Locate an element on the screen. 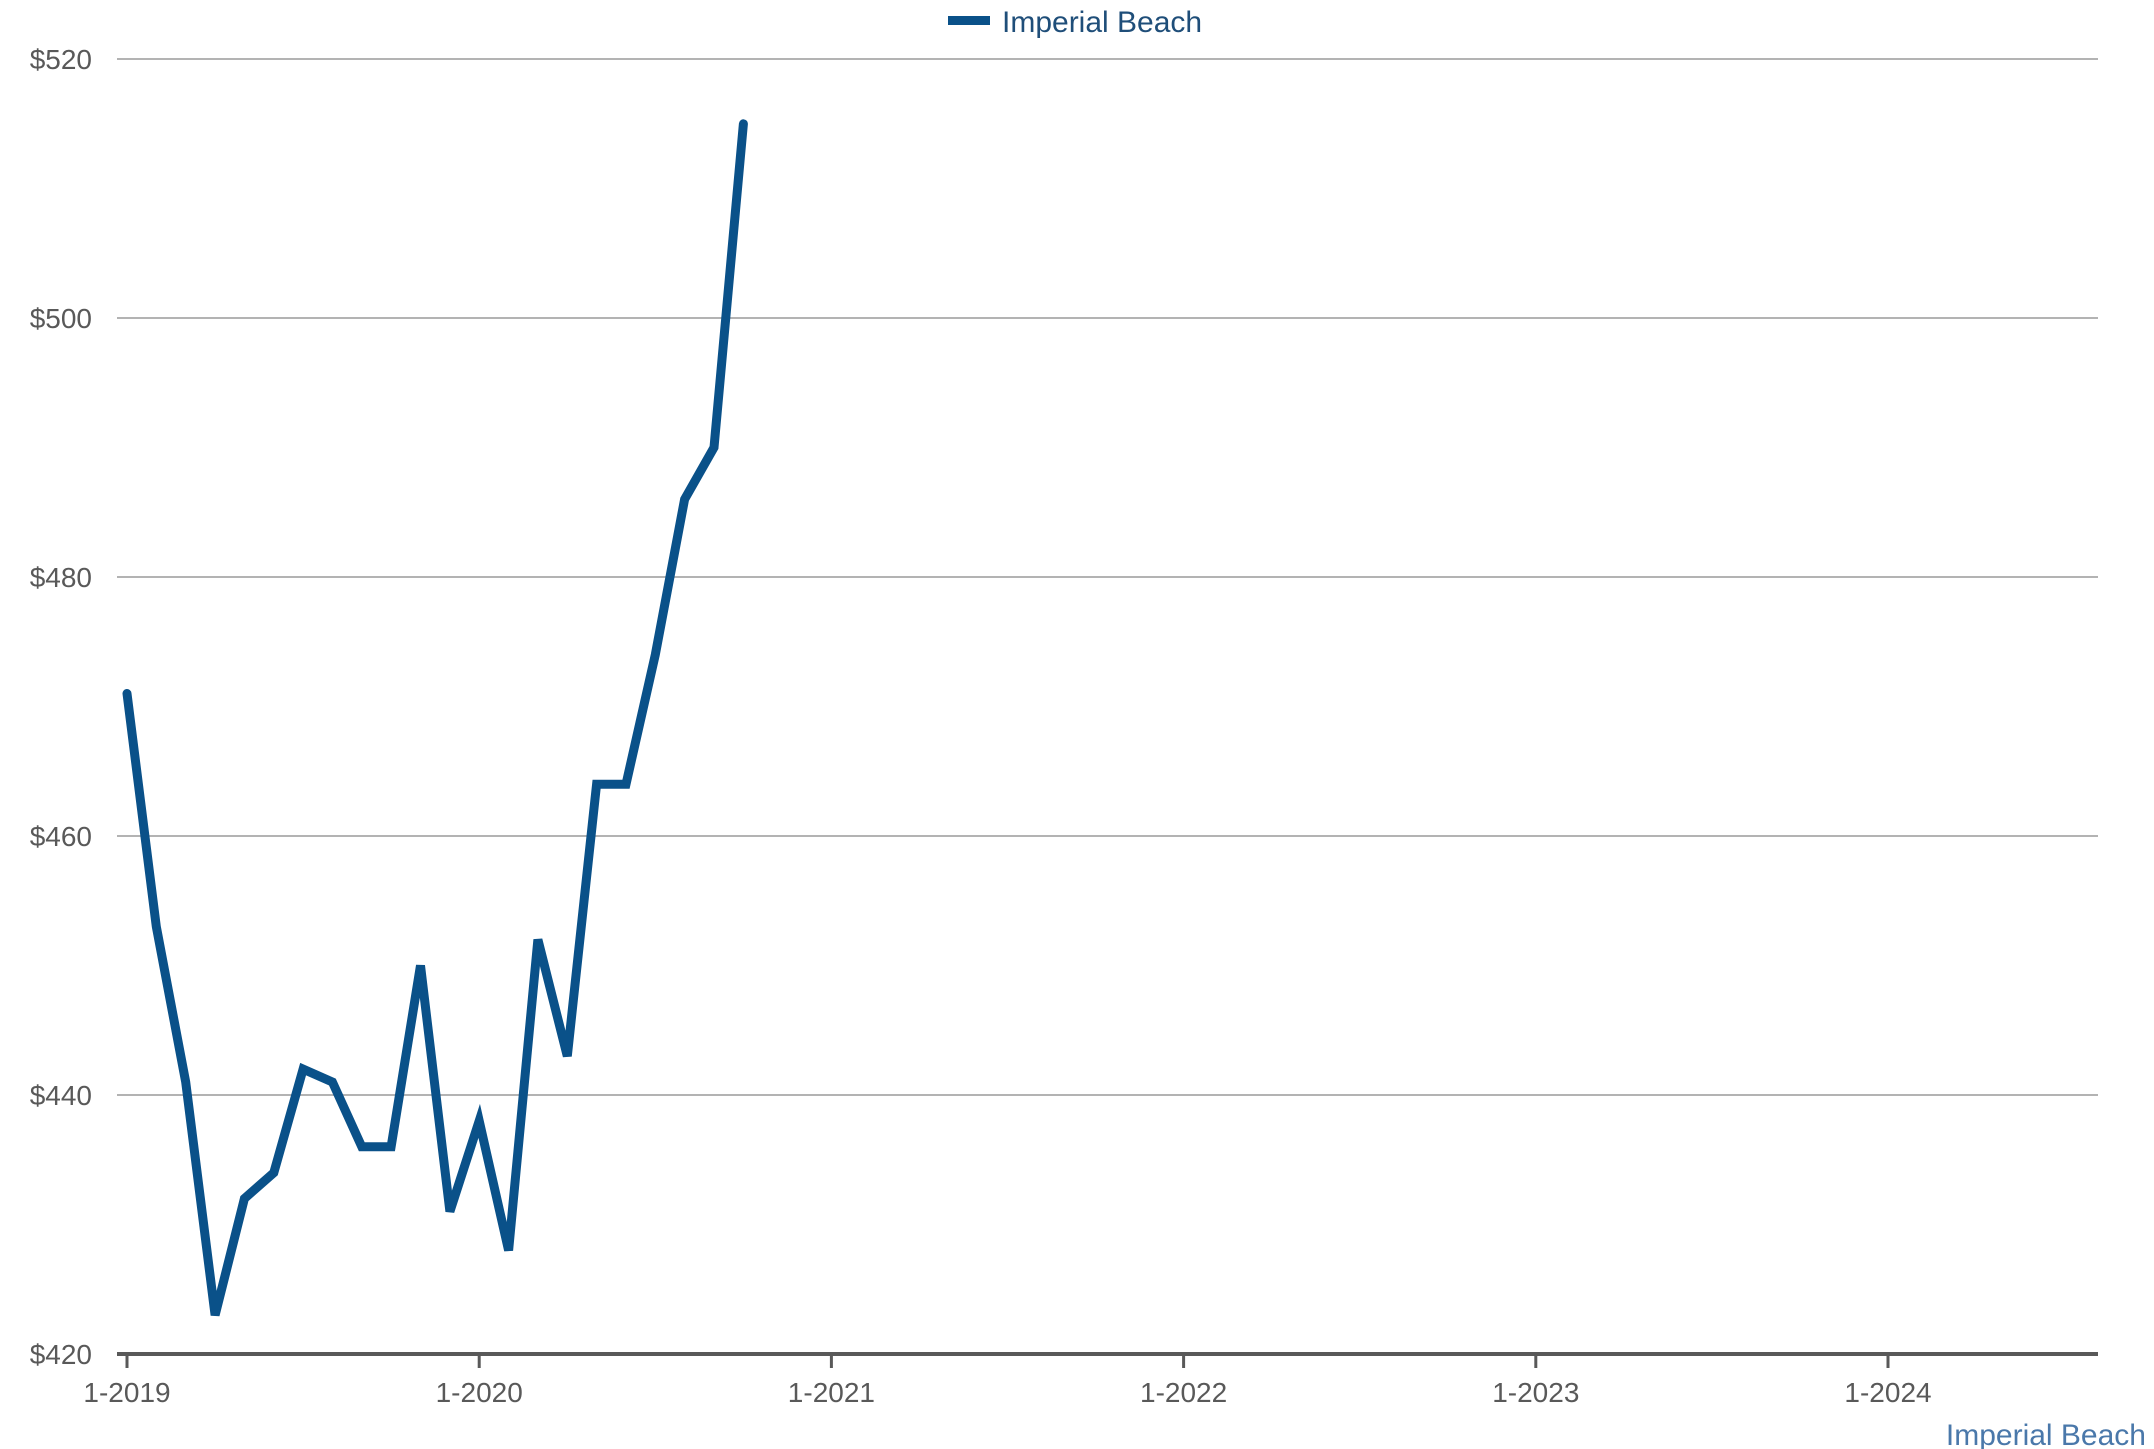 The width and height of the screenshot is (2154, 1449). legend-label-imperial-beach: Imperial Beach is located at coordinates (1102, 22).